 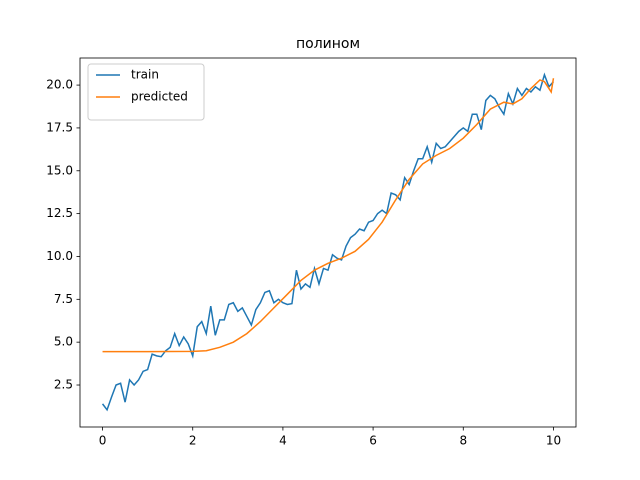 What do you see at coordinates (553, 441) in the screenshot?
I see `x-tick-label: 10` at bounding box center [553, 441].